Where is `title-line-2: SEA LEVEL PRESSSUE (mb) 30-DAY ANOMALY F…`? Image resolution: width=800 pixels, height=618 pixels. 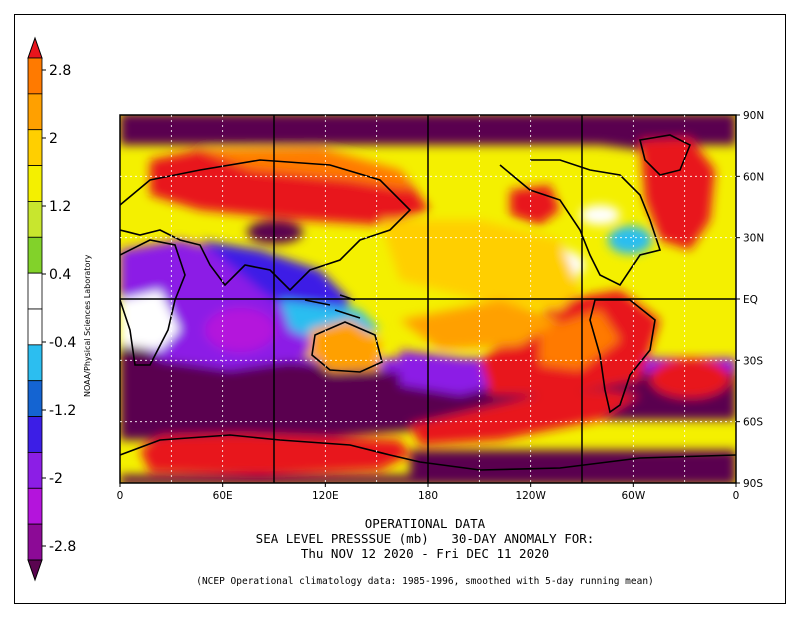 title-line-2: SEA LEVEL PRESSSUE (mb) 30-DAY ANOMALY F… is located at coordinates (425, 538).